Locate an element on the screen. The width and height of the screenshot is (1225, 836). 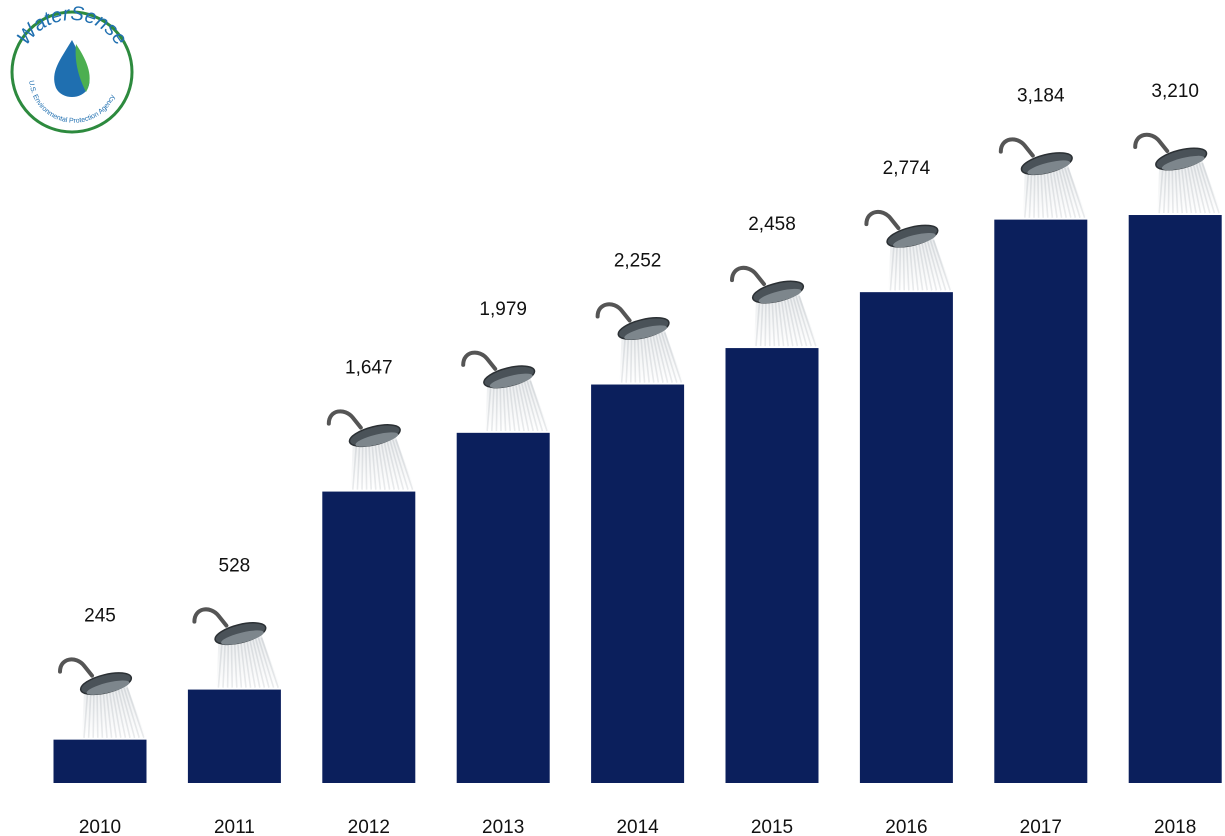
value-label: 2,458 is located at coordinates (772, 224).